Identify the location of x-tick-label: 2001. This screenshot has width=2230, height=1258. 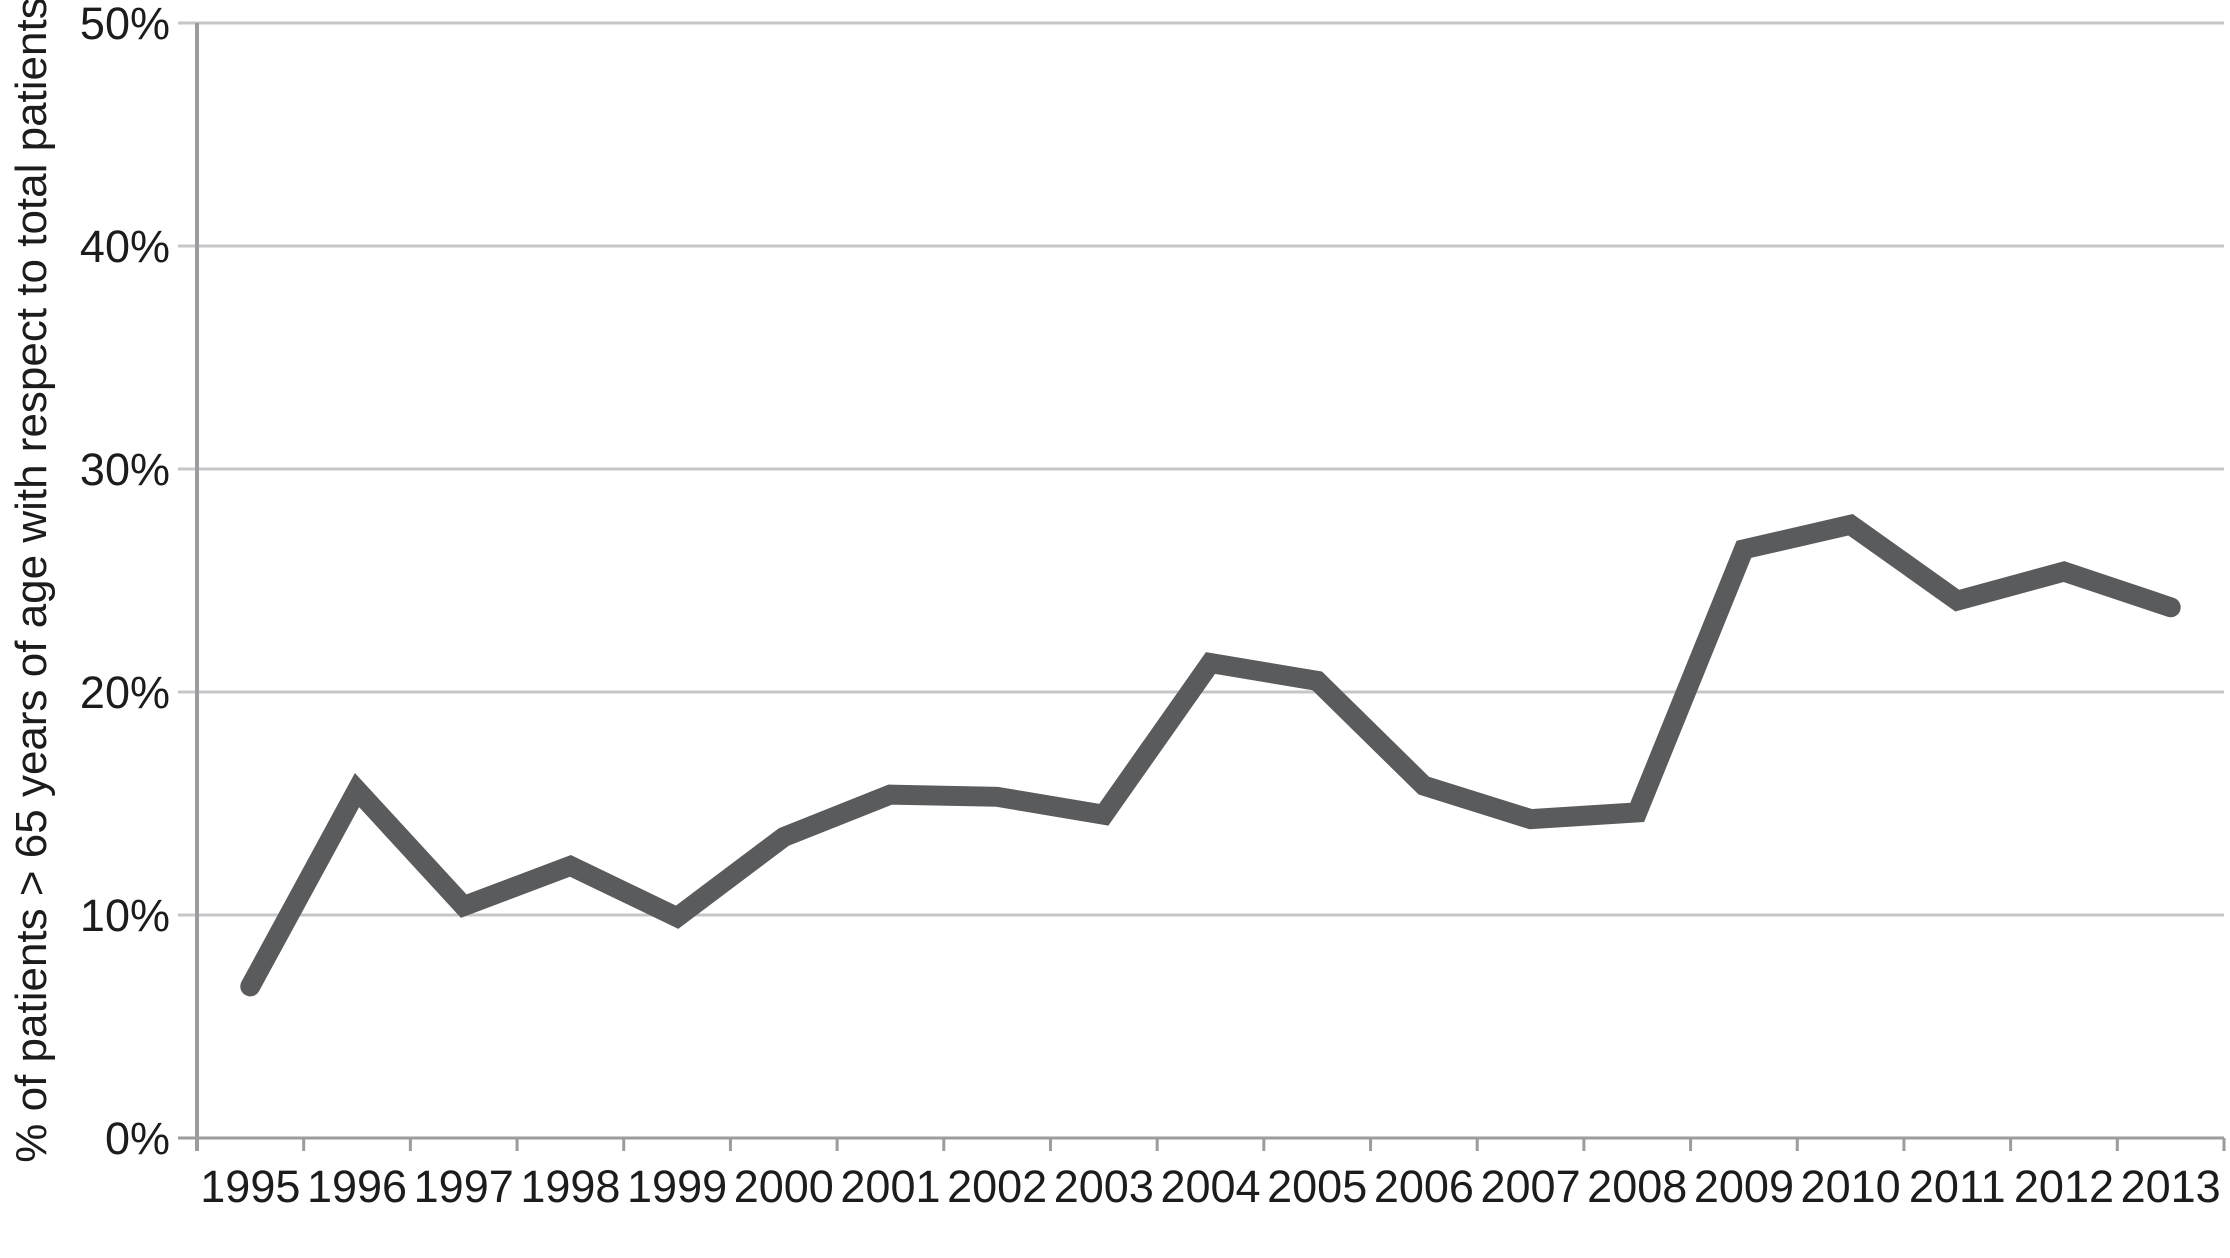
(890, 1186).